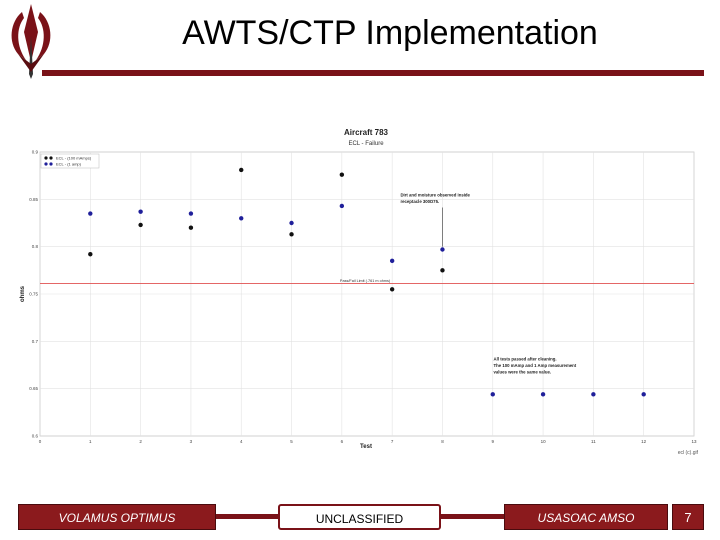  Describe the element at coordinates (31, 41) in the screenshot. I see `arrowhead-logo-icon` at that location.